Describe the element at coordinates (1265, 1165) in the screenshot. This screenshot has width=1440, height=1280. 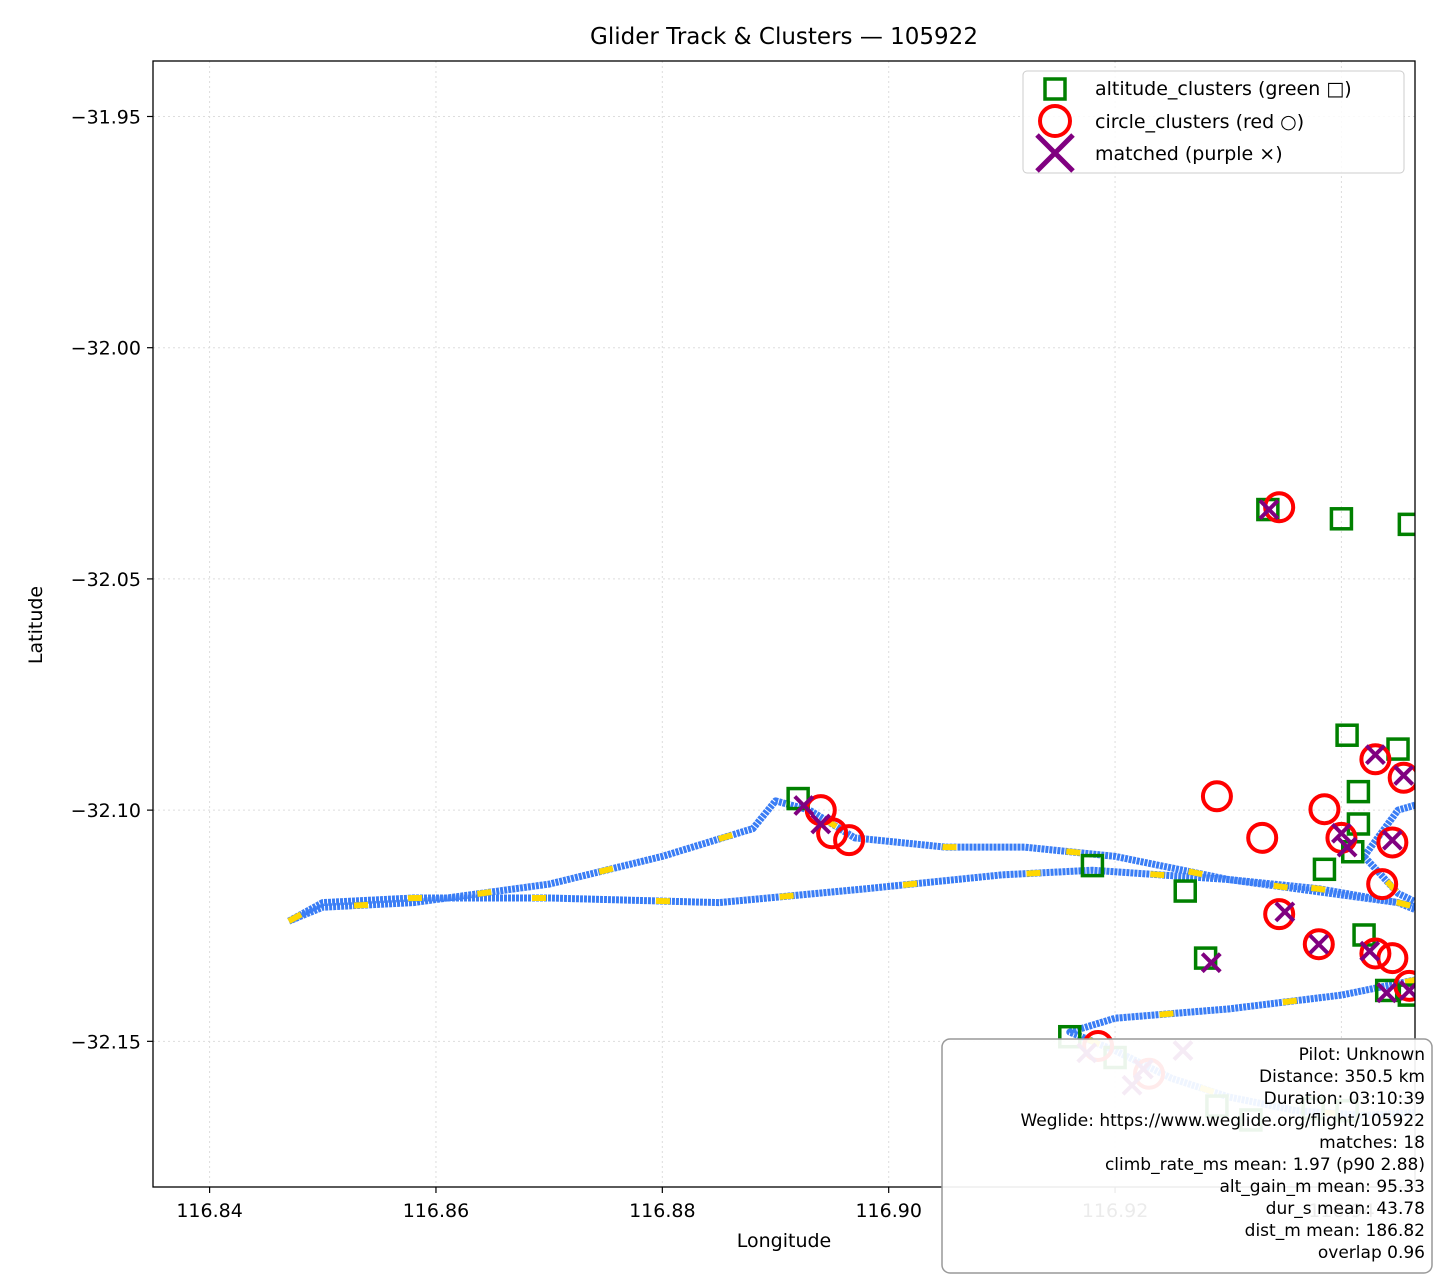
I see `info-climb-rate: climb_rate_ms mean: 1.97 (p90 2.88)` at that location.